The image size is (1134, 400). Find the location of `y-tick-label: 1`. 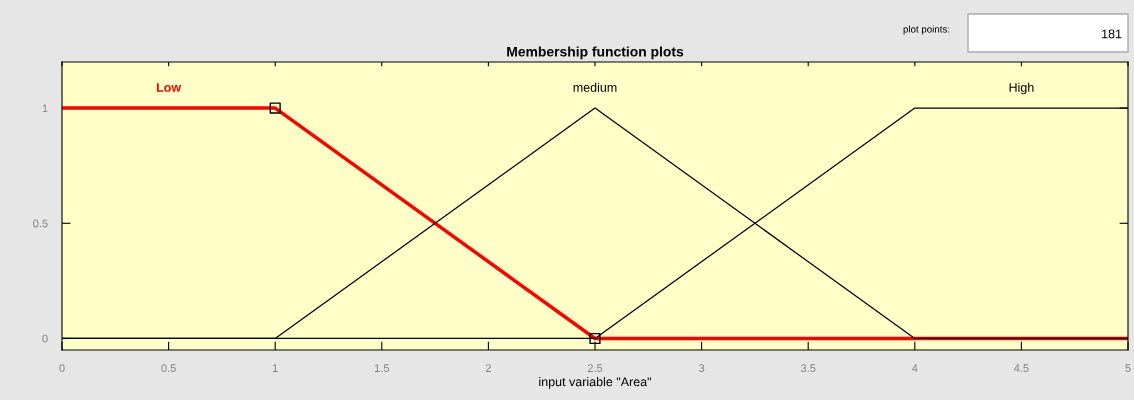

y-tick-label: 1 is located at coordinates (45, 108).